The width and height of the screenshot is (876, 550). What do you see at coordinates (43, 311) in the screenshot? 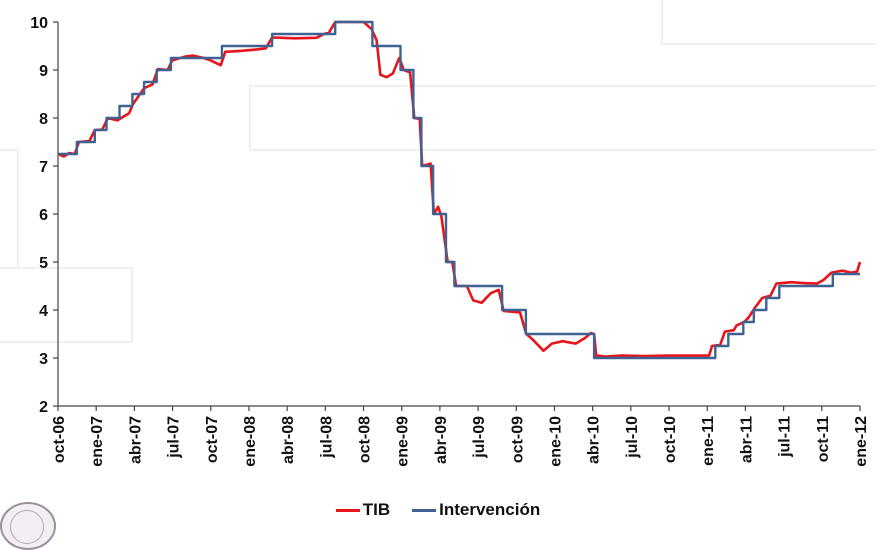
I see `y-tick-label: 4` at bounding box center [43, 311].